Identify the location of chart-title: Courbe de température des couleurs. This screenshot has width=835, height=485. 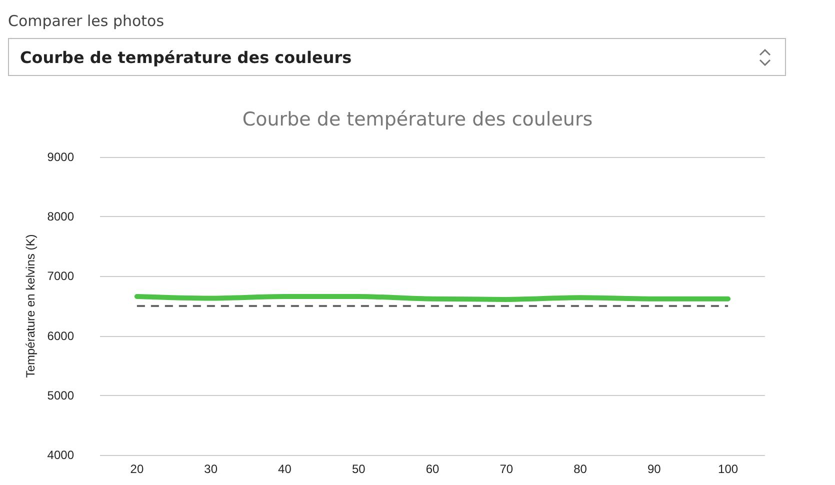
(417, 119).